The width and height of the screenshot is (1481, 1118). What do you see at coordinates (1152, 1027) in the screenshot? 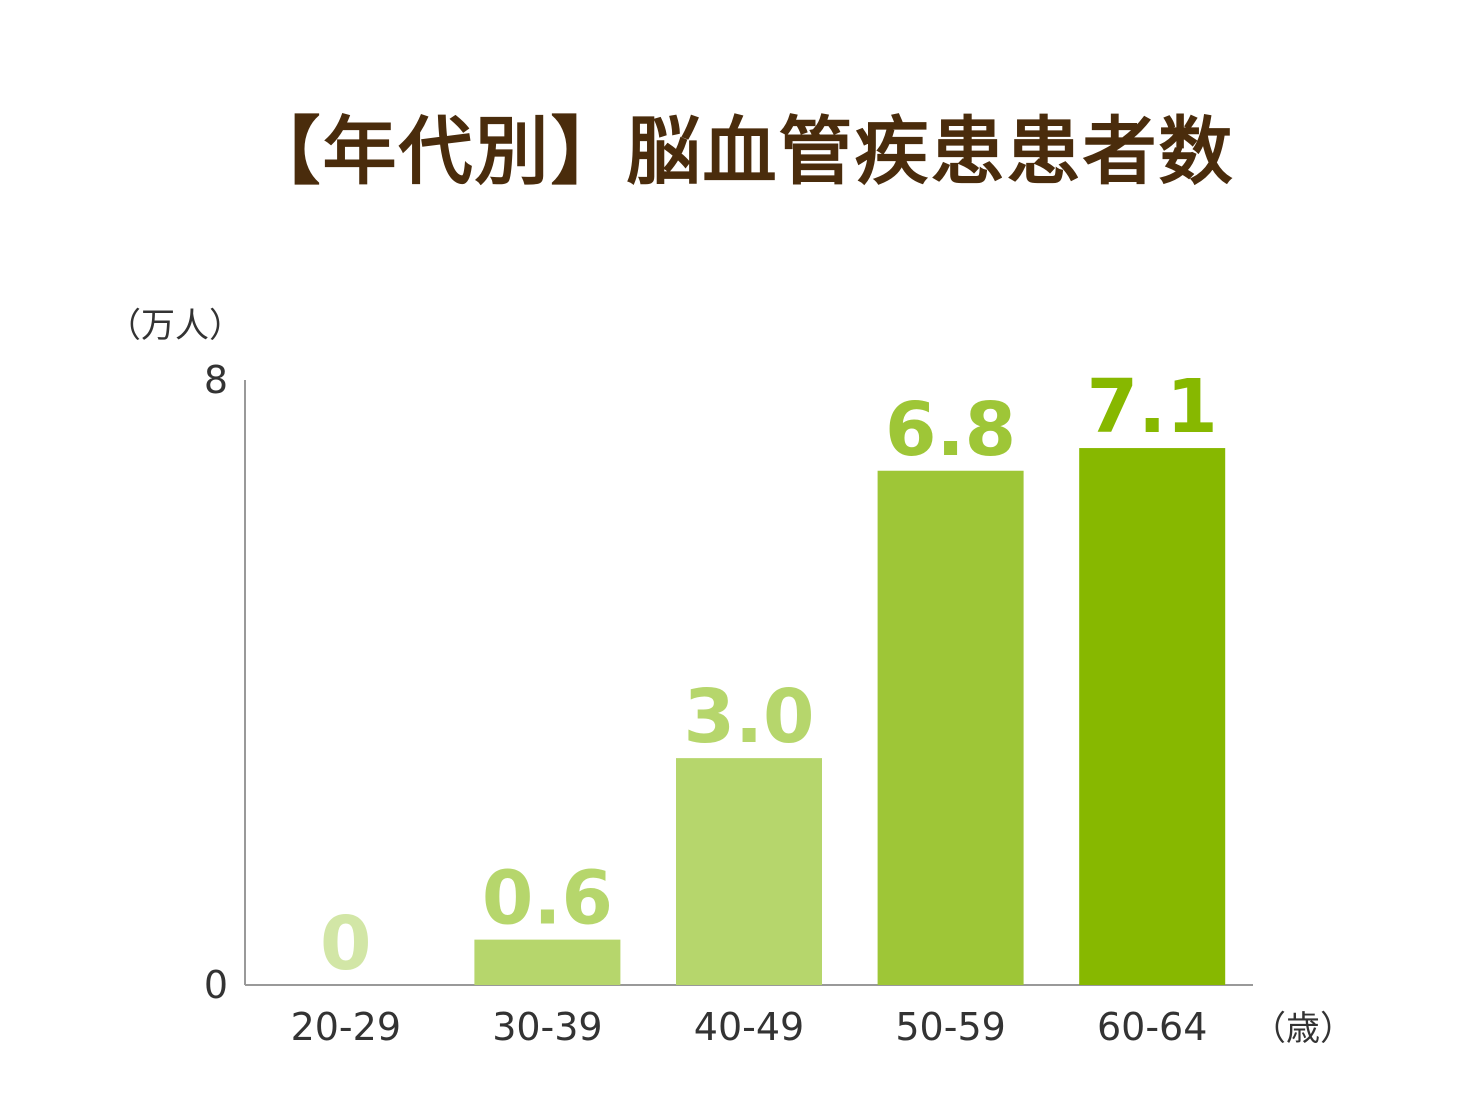
I see `x-tick-label-60-64: 60-64` at bounding box center [1152, 1027].